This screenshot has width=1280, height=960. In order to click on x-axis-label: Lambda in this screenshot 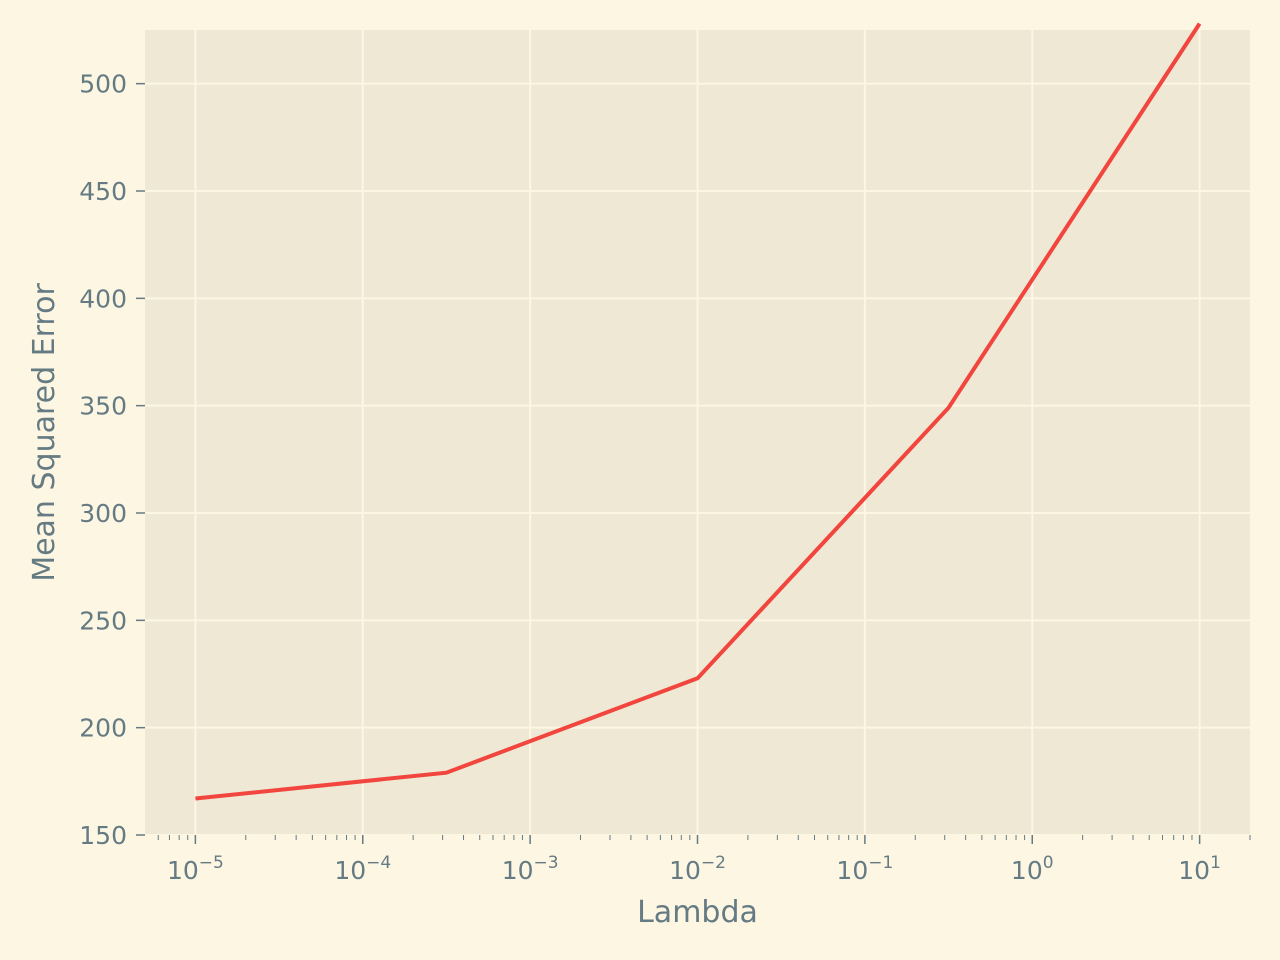, I will do `click(697, 912)`.